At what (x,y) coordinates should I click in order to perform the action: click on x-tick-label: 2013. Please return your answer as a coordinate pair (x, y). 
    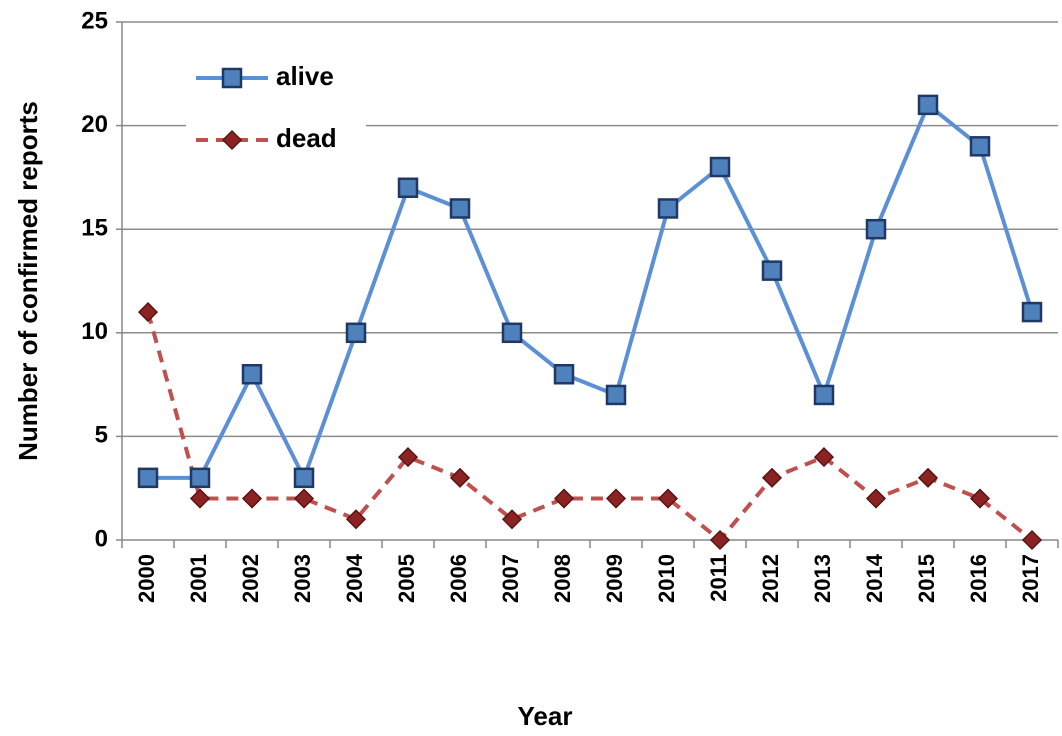
    Looking at the image, I should click on (822, 578).